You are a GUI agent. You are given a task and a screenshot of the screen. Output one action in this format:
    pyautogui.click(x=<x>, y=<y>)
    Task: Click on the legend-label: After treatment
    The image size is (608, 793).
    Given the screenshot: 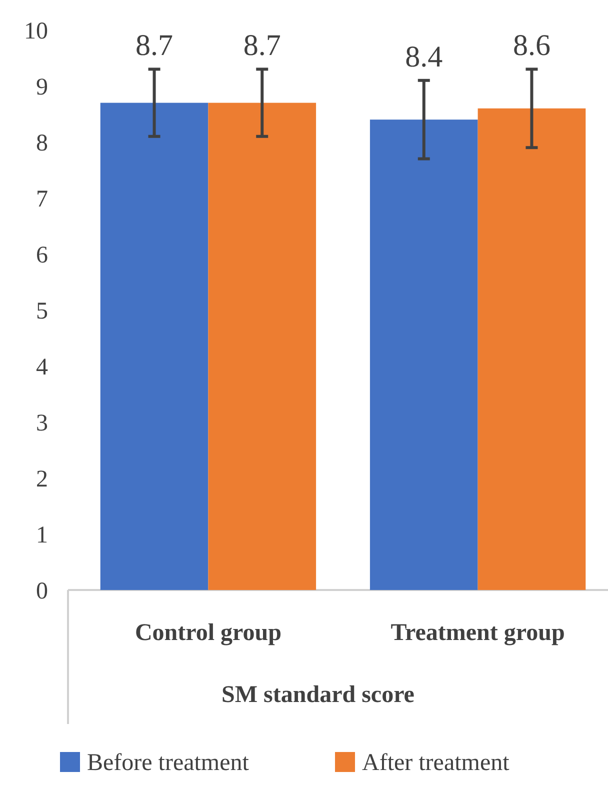 What is the action you would take?
    pyautogui.click(x=436, y=763)
    